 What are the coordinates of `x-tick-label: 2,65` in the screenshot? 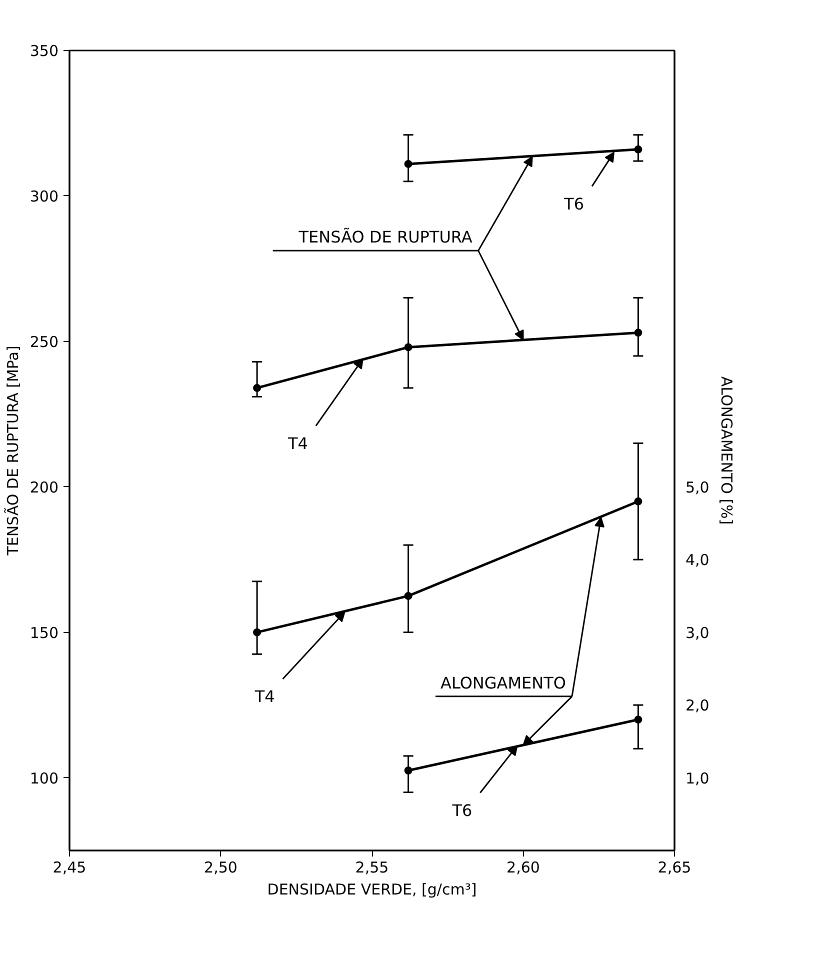 It's located at (675, 867).